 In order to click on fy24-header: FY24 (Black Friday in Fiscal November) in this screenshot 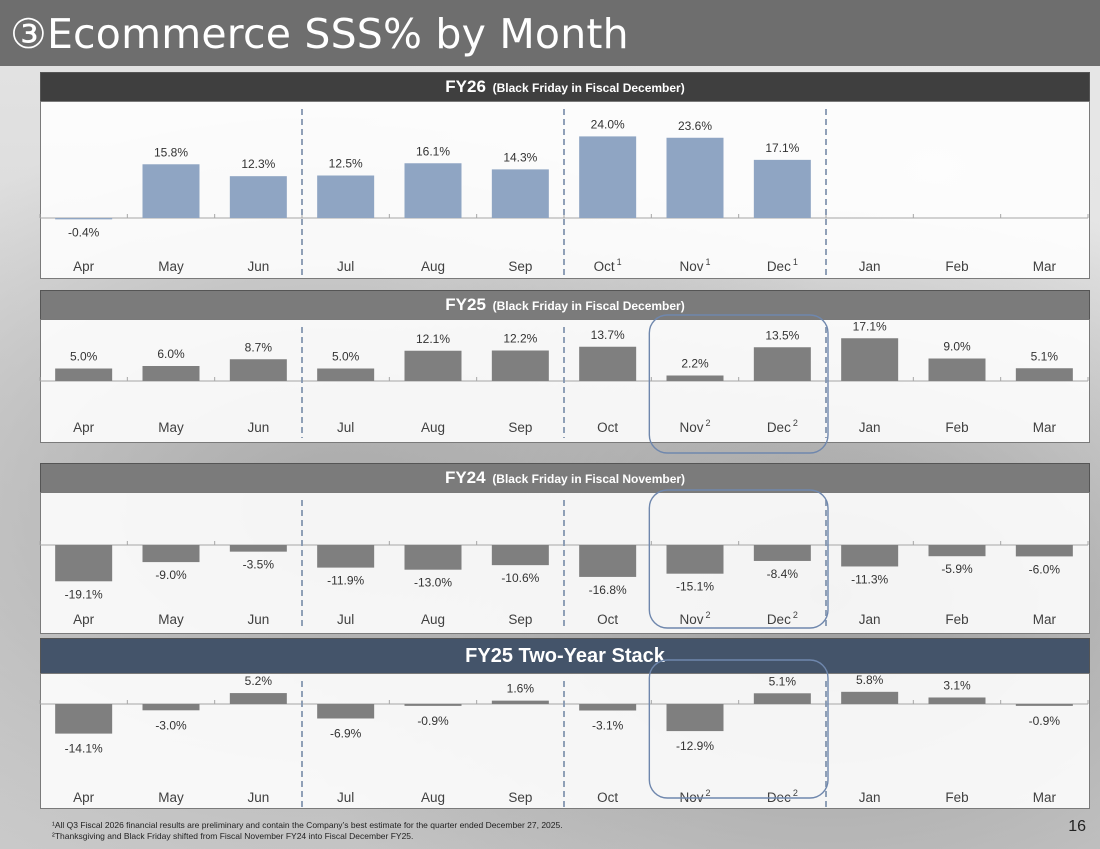, I will do `click(565, 478)`.